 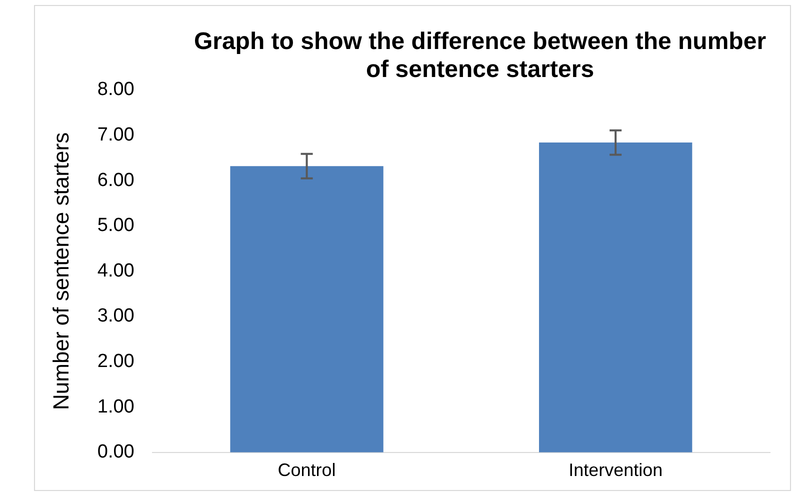 What do you see at coordinates (480, 56) in the screenshot?
I see `chart-title: Graph to show the difference between the number of sentence starters` at bounding box center [480, 56].